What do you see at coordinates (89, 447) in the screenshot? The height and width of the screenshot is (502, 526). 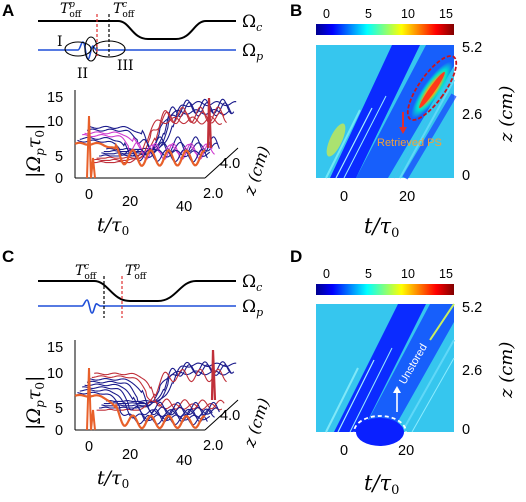 I see `x-tick-0-c: 0` at bounding box center [89, 447].